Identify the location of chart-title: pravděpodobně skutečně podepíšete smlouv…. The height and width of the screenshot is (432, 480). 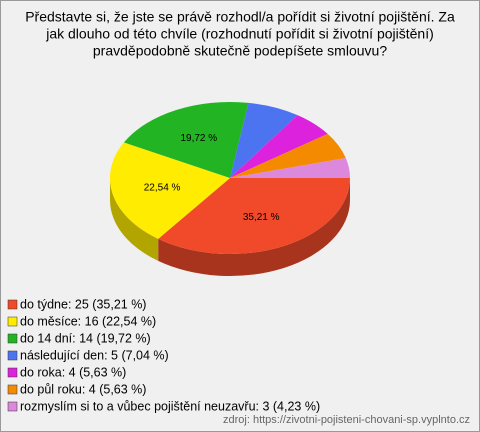
(240, 51).